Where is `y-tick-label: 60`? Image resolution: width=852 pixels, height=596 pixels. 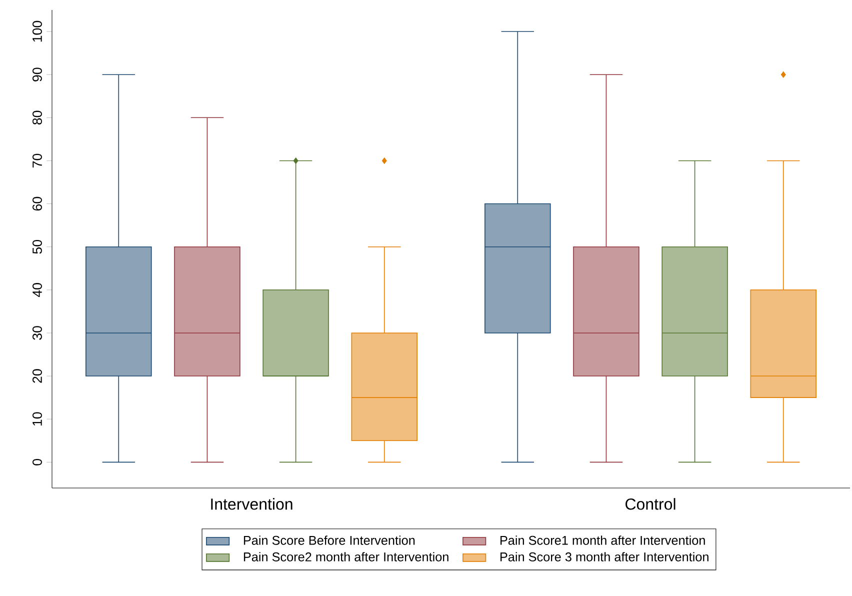 y-tick-label: 60 is located at coordinates (37, 203).